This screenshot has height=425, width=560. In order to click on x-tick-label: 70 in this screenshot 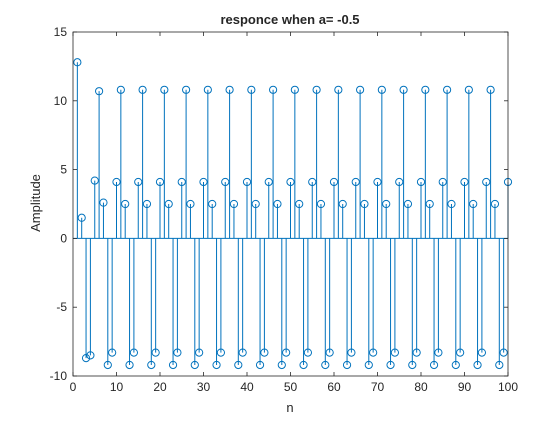, I will do `click(378, 387)`.